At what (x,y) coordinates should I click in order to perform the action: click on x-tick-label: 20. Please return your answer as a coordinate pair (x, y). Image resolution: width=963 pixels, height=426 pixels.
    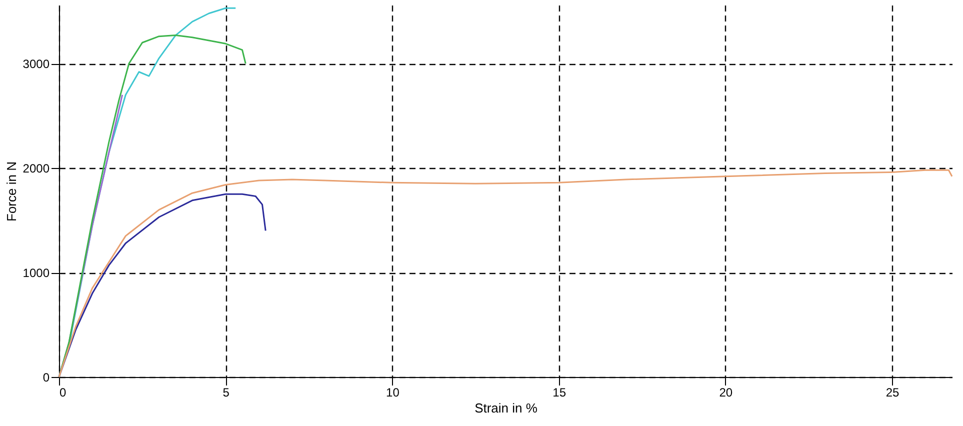
    Looking at the image, I should click on (726, 393).